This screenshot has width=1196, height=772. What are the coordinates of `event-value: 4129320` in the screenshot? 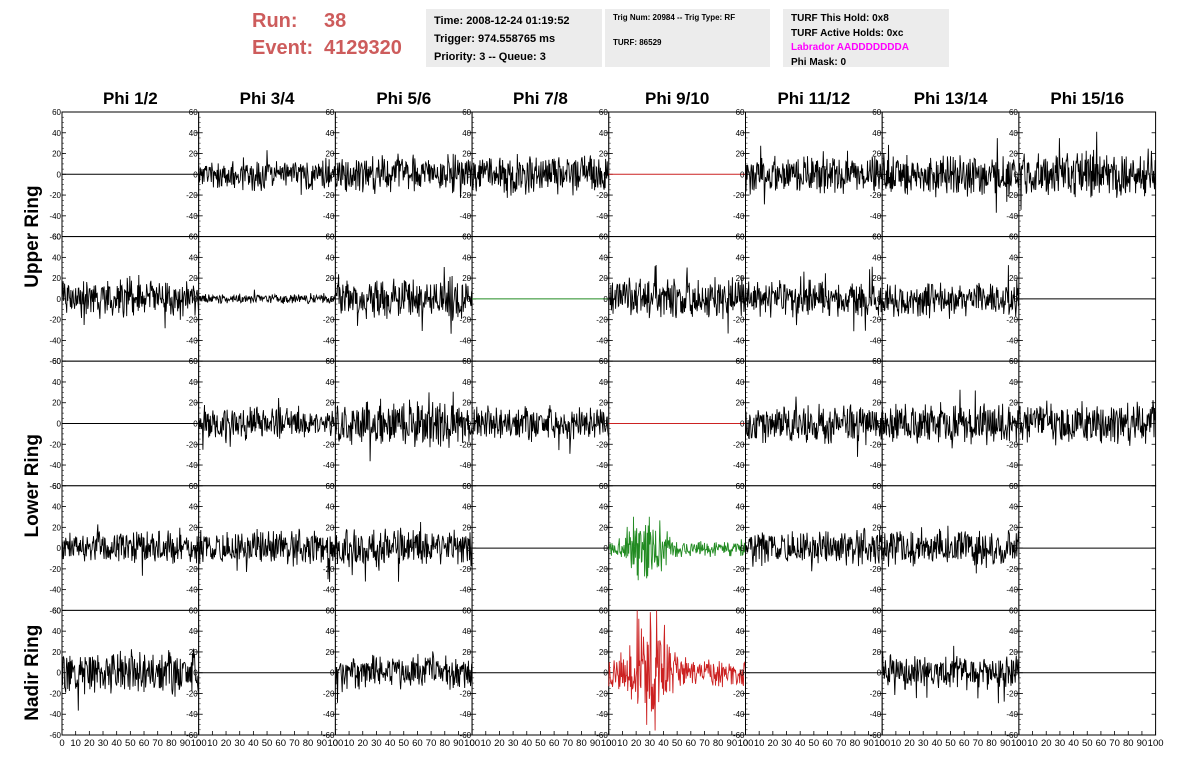 It's located at (363, 48).